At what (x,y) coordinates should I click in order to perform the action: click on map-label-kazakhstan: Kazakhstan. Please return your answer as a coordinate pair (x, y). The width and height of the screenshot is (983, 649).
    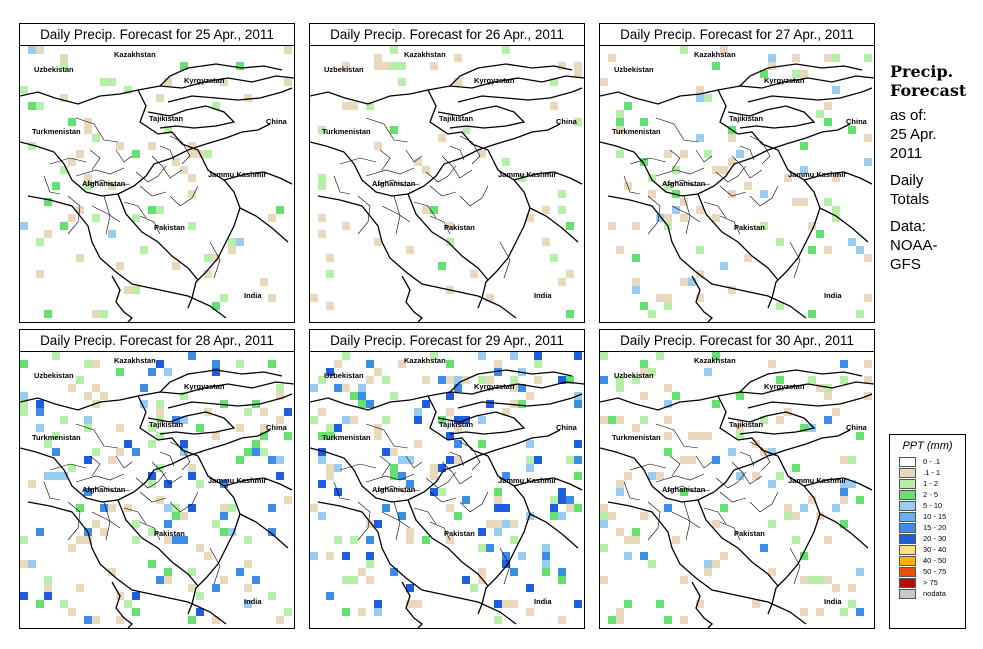
    Looking at the image, I should click on (135, 360).